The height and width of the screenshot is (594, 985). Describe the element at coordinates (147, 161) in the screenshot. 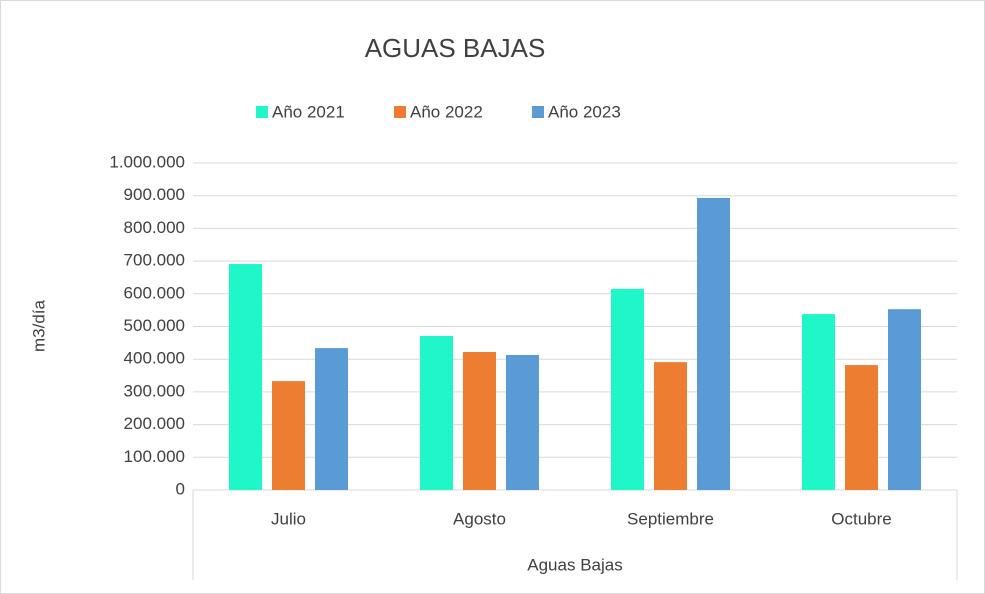

I see `y-tick-label: 1.000.000` at that location.